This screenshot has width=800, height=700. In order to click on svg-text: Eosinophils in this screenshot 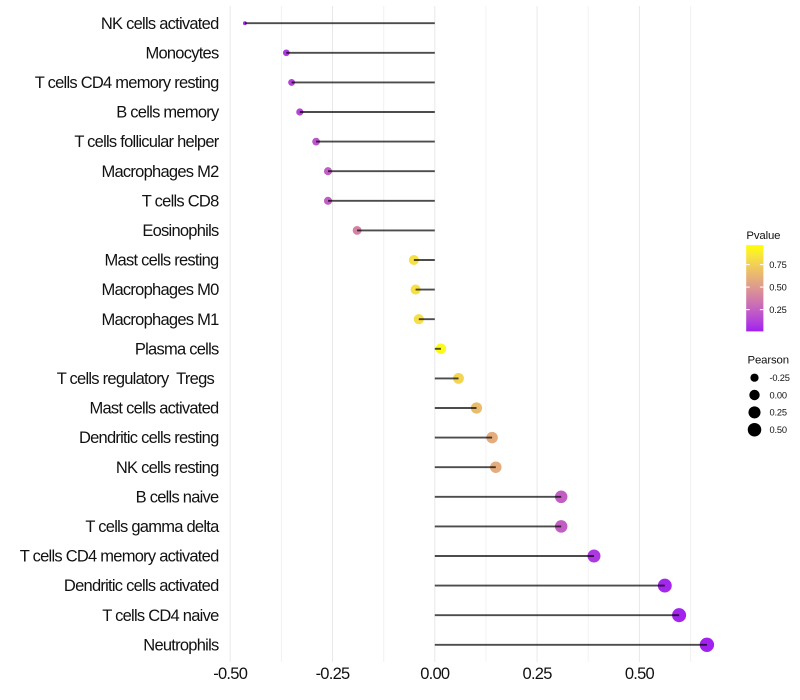, I will do `click(180, 231)`.